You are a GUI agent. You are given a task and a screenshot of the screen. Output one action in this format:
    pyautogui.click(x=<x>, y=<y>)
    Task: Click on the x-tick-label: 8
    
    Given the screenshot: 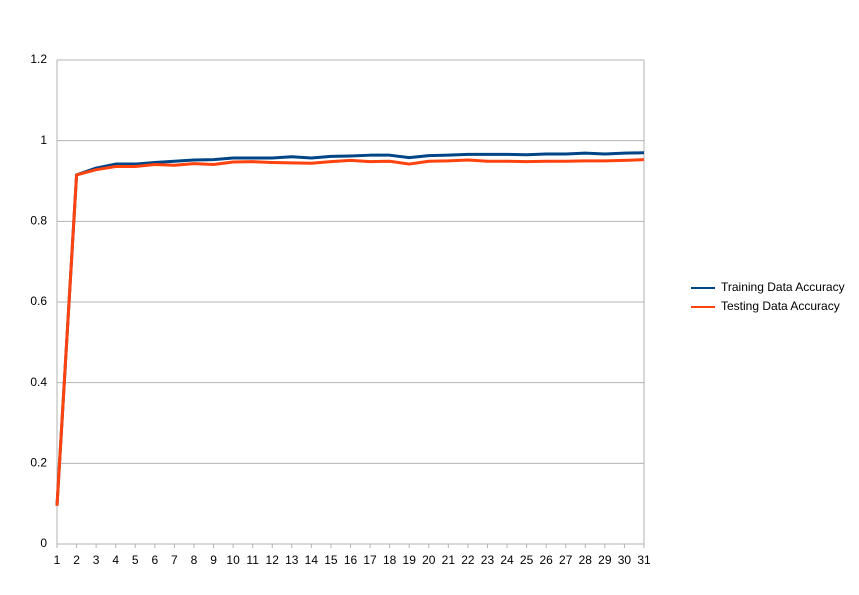 What is the action you would take?
    pyautogui.click(x=194, y=560)
    